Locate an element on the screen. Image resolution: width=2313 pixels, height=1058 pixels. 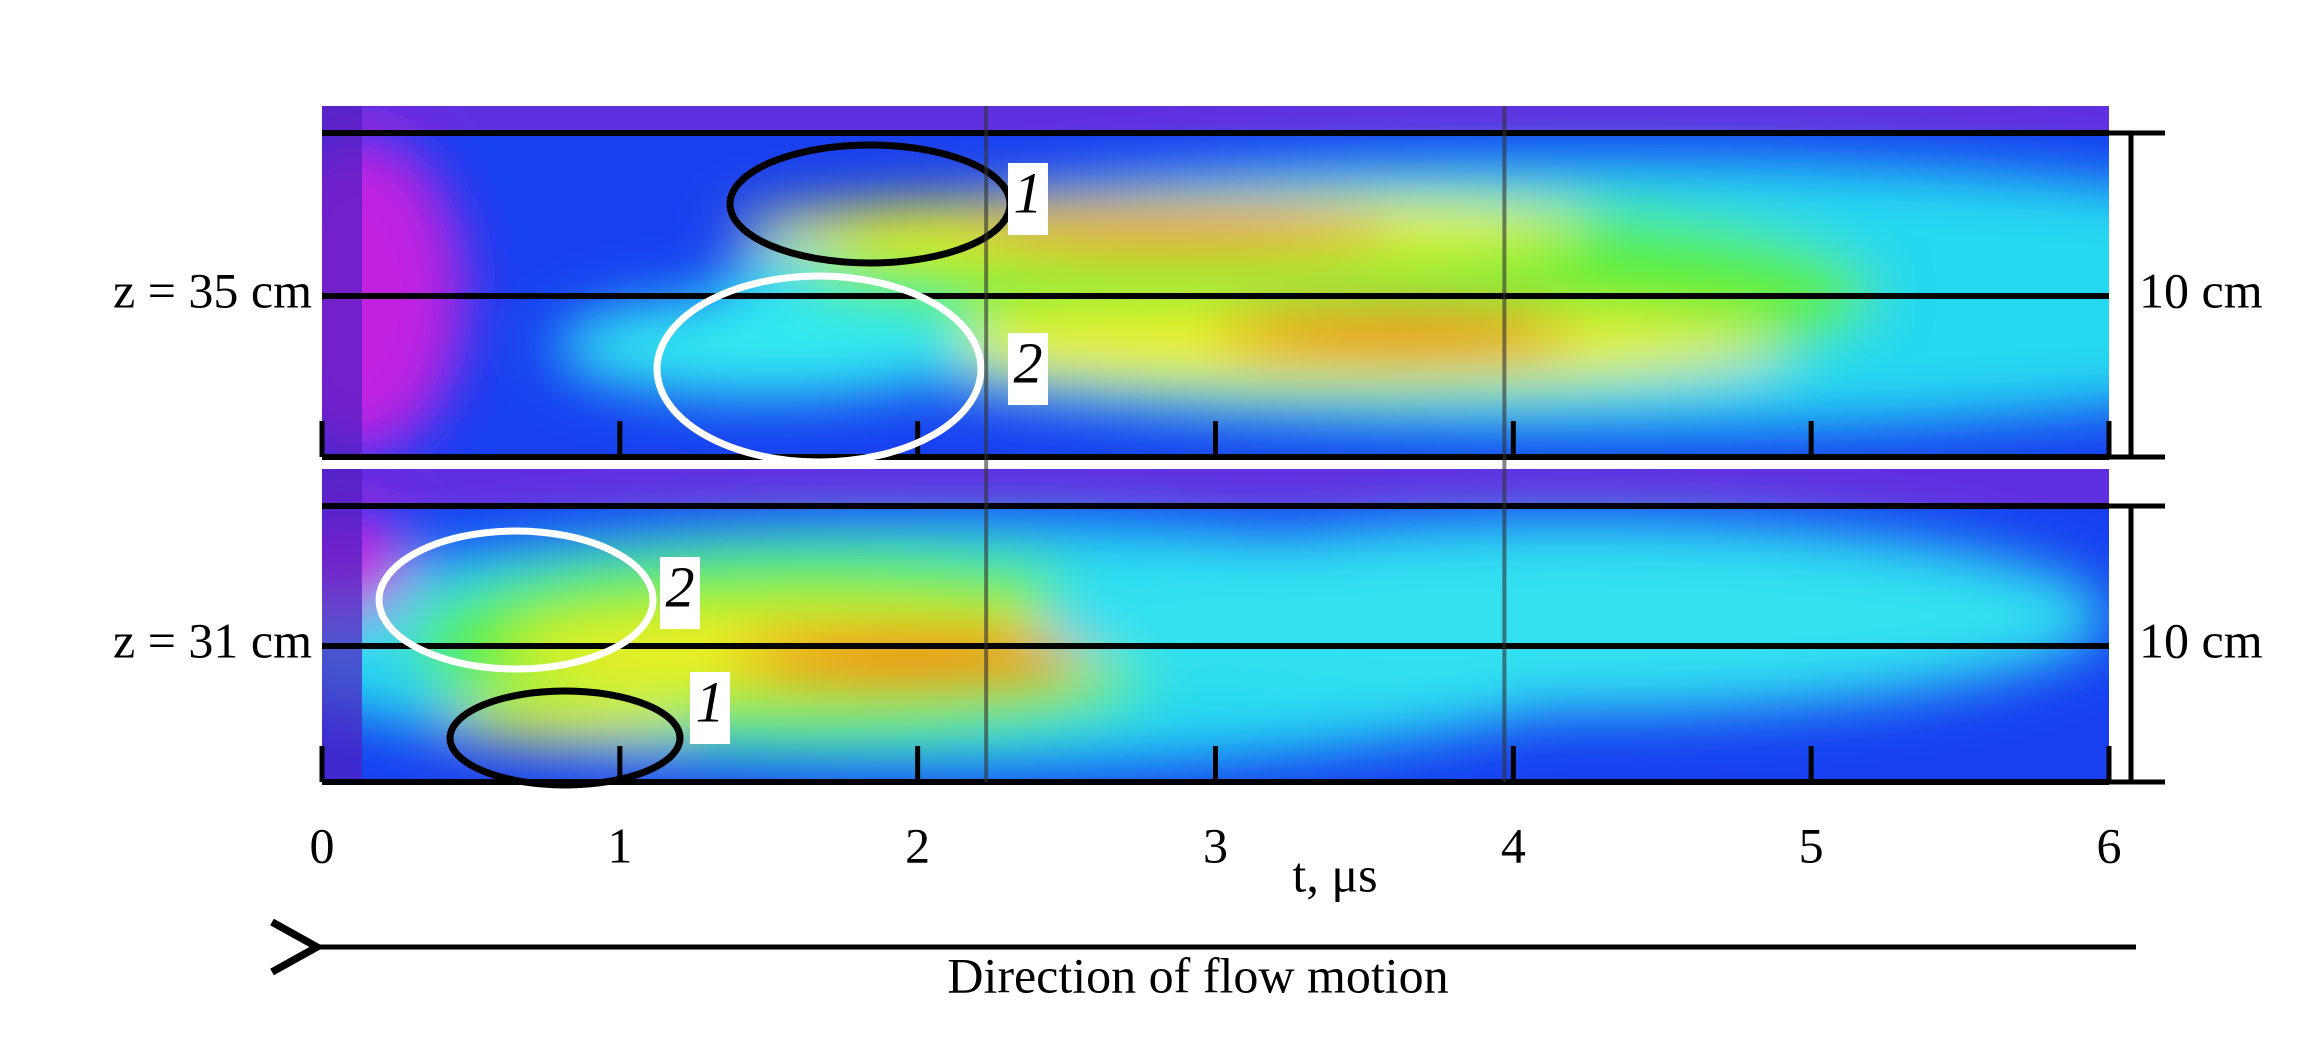
caption: Direction of flow motion is located at coordinates (1197, 975).